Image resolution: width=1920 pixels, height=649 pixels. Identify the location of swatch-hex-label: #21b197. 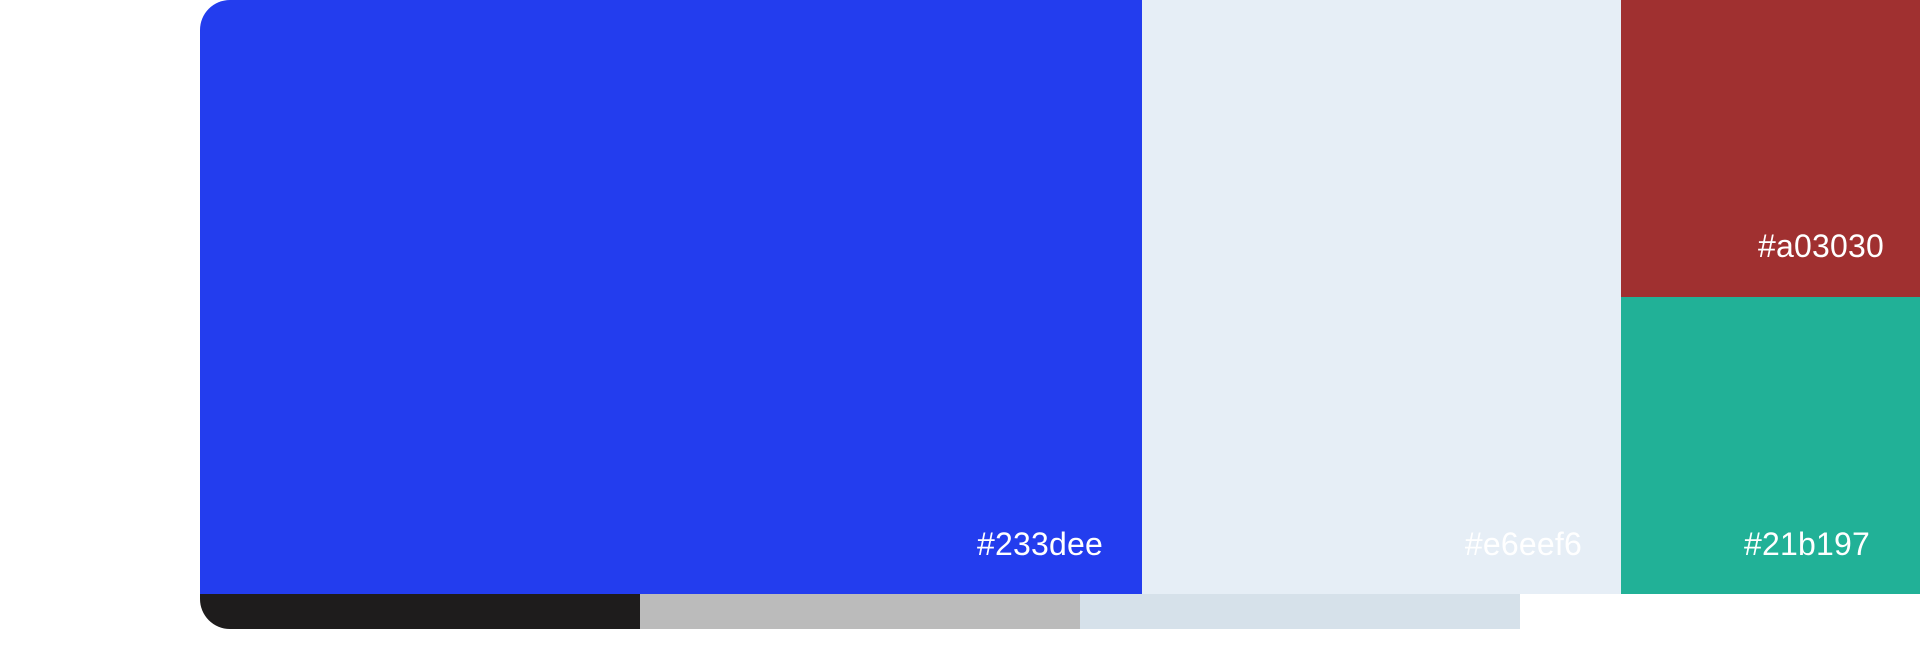
(1807, 544).